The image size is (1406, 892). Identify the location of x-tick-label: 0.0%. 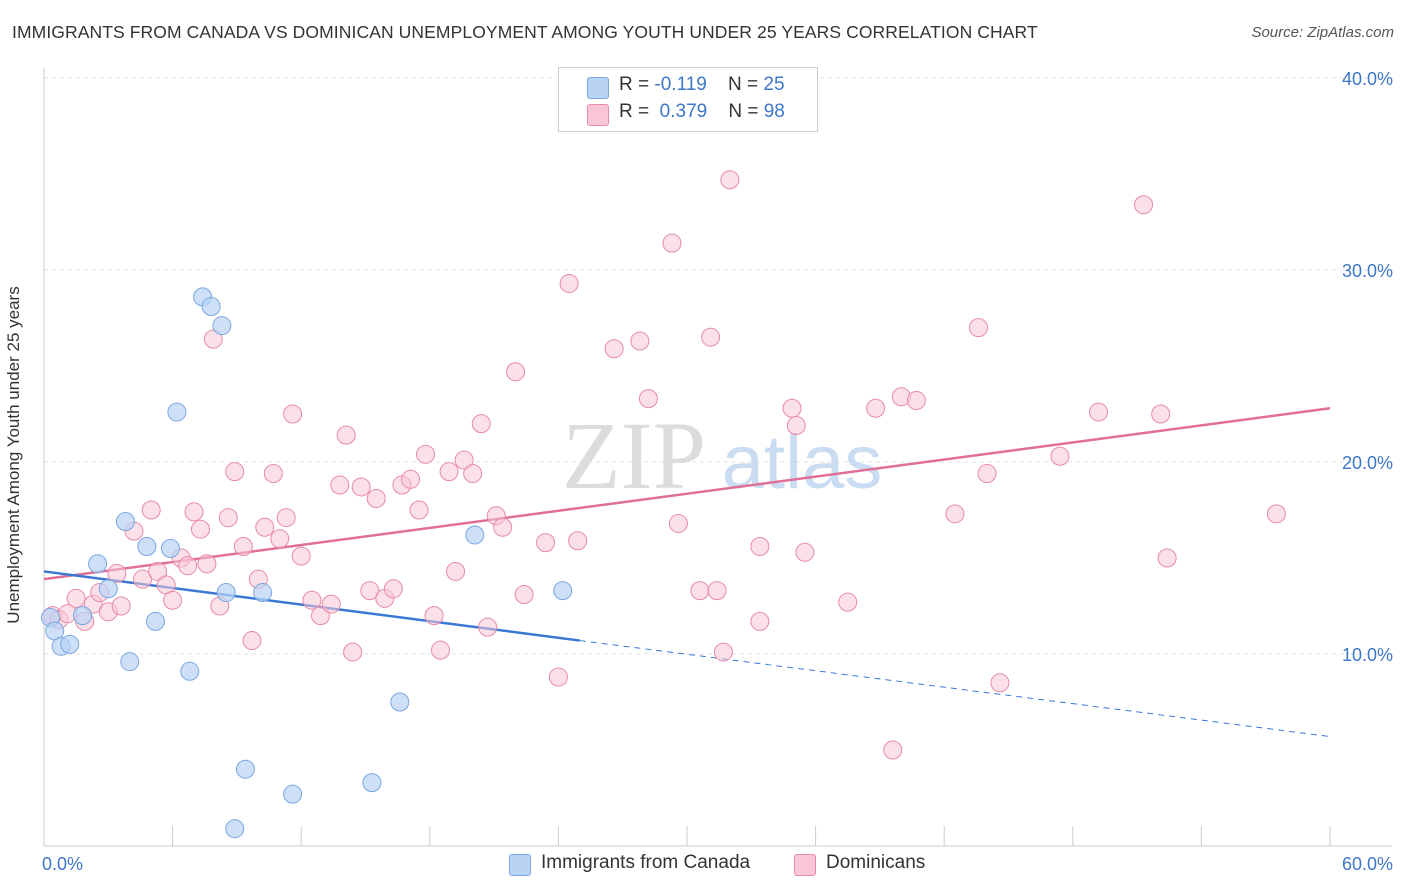
(62, 864).